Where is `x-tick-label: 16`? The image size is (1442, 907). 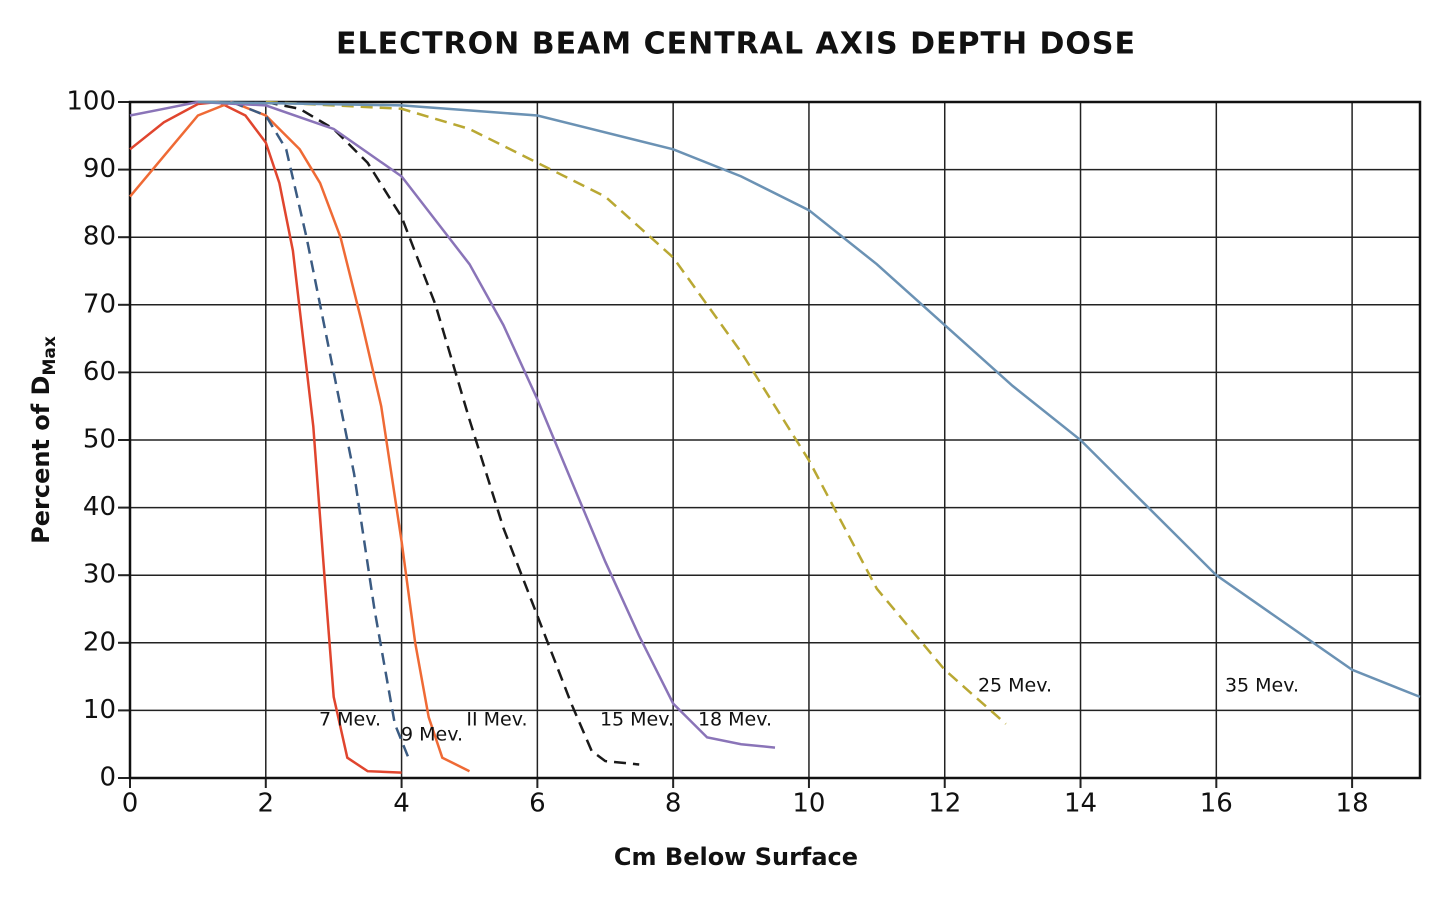
x-tick-label: 16 is located at coordinates (1216, 804).